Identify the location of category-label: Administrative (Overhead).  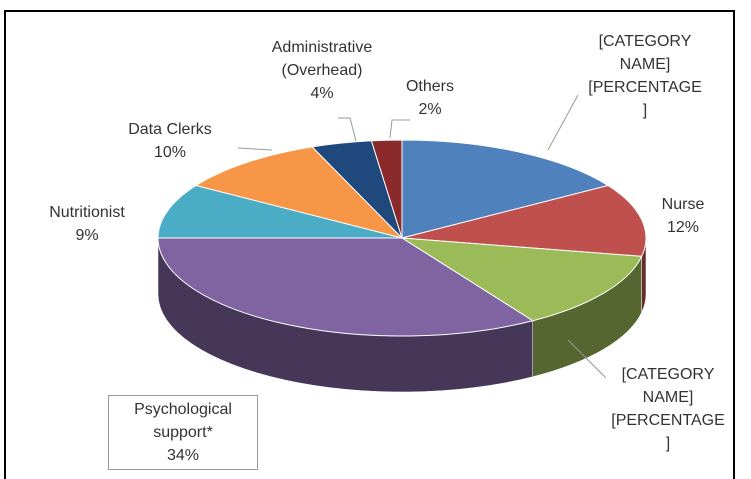
(322, 59).